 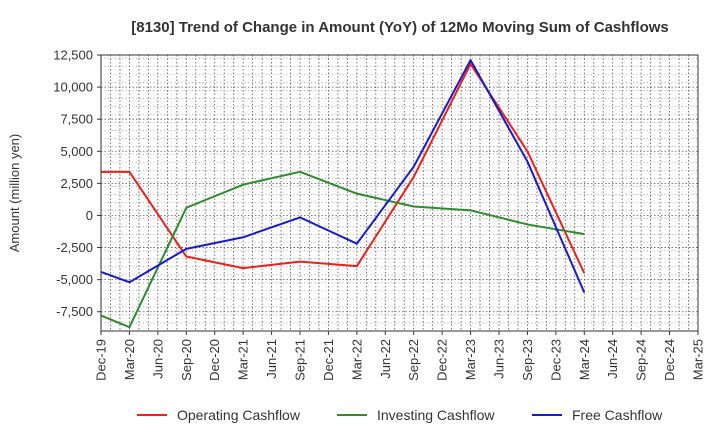 What do you see at coordinates (243, 359) in the screenshot?
I see `x-tick-label: Mar-21` at bounding box center [243, 359].